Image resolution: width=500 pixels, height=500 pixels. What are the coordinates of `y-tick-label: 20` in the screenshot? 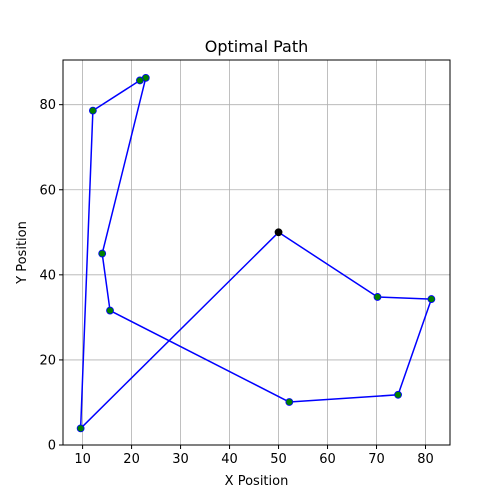 It's located at (47, 360).